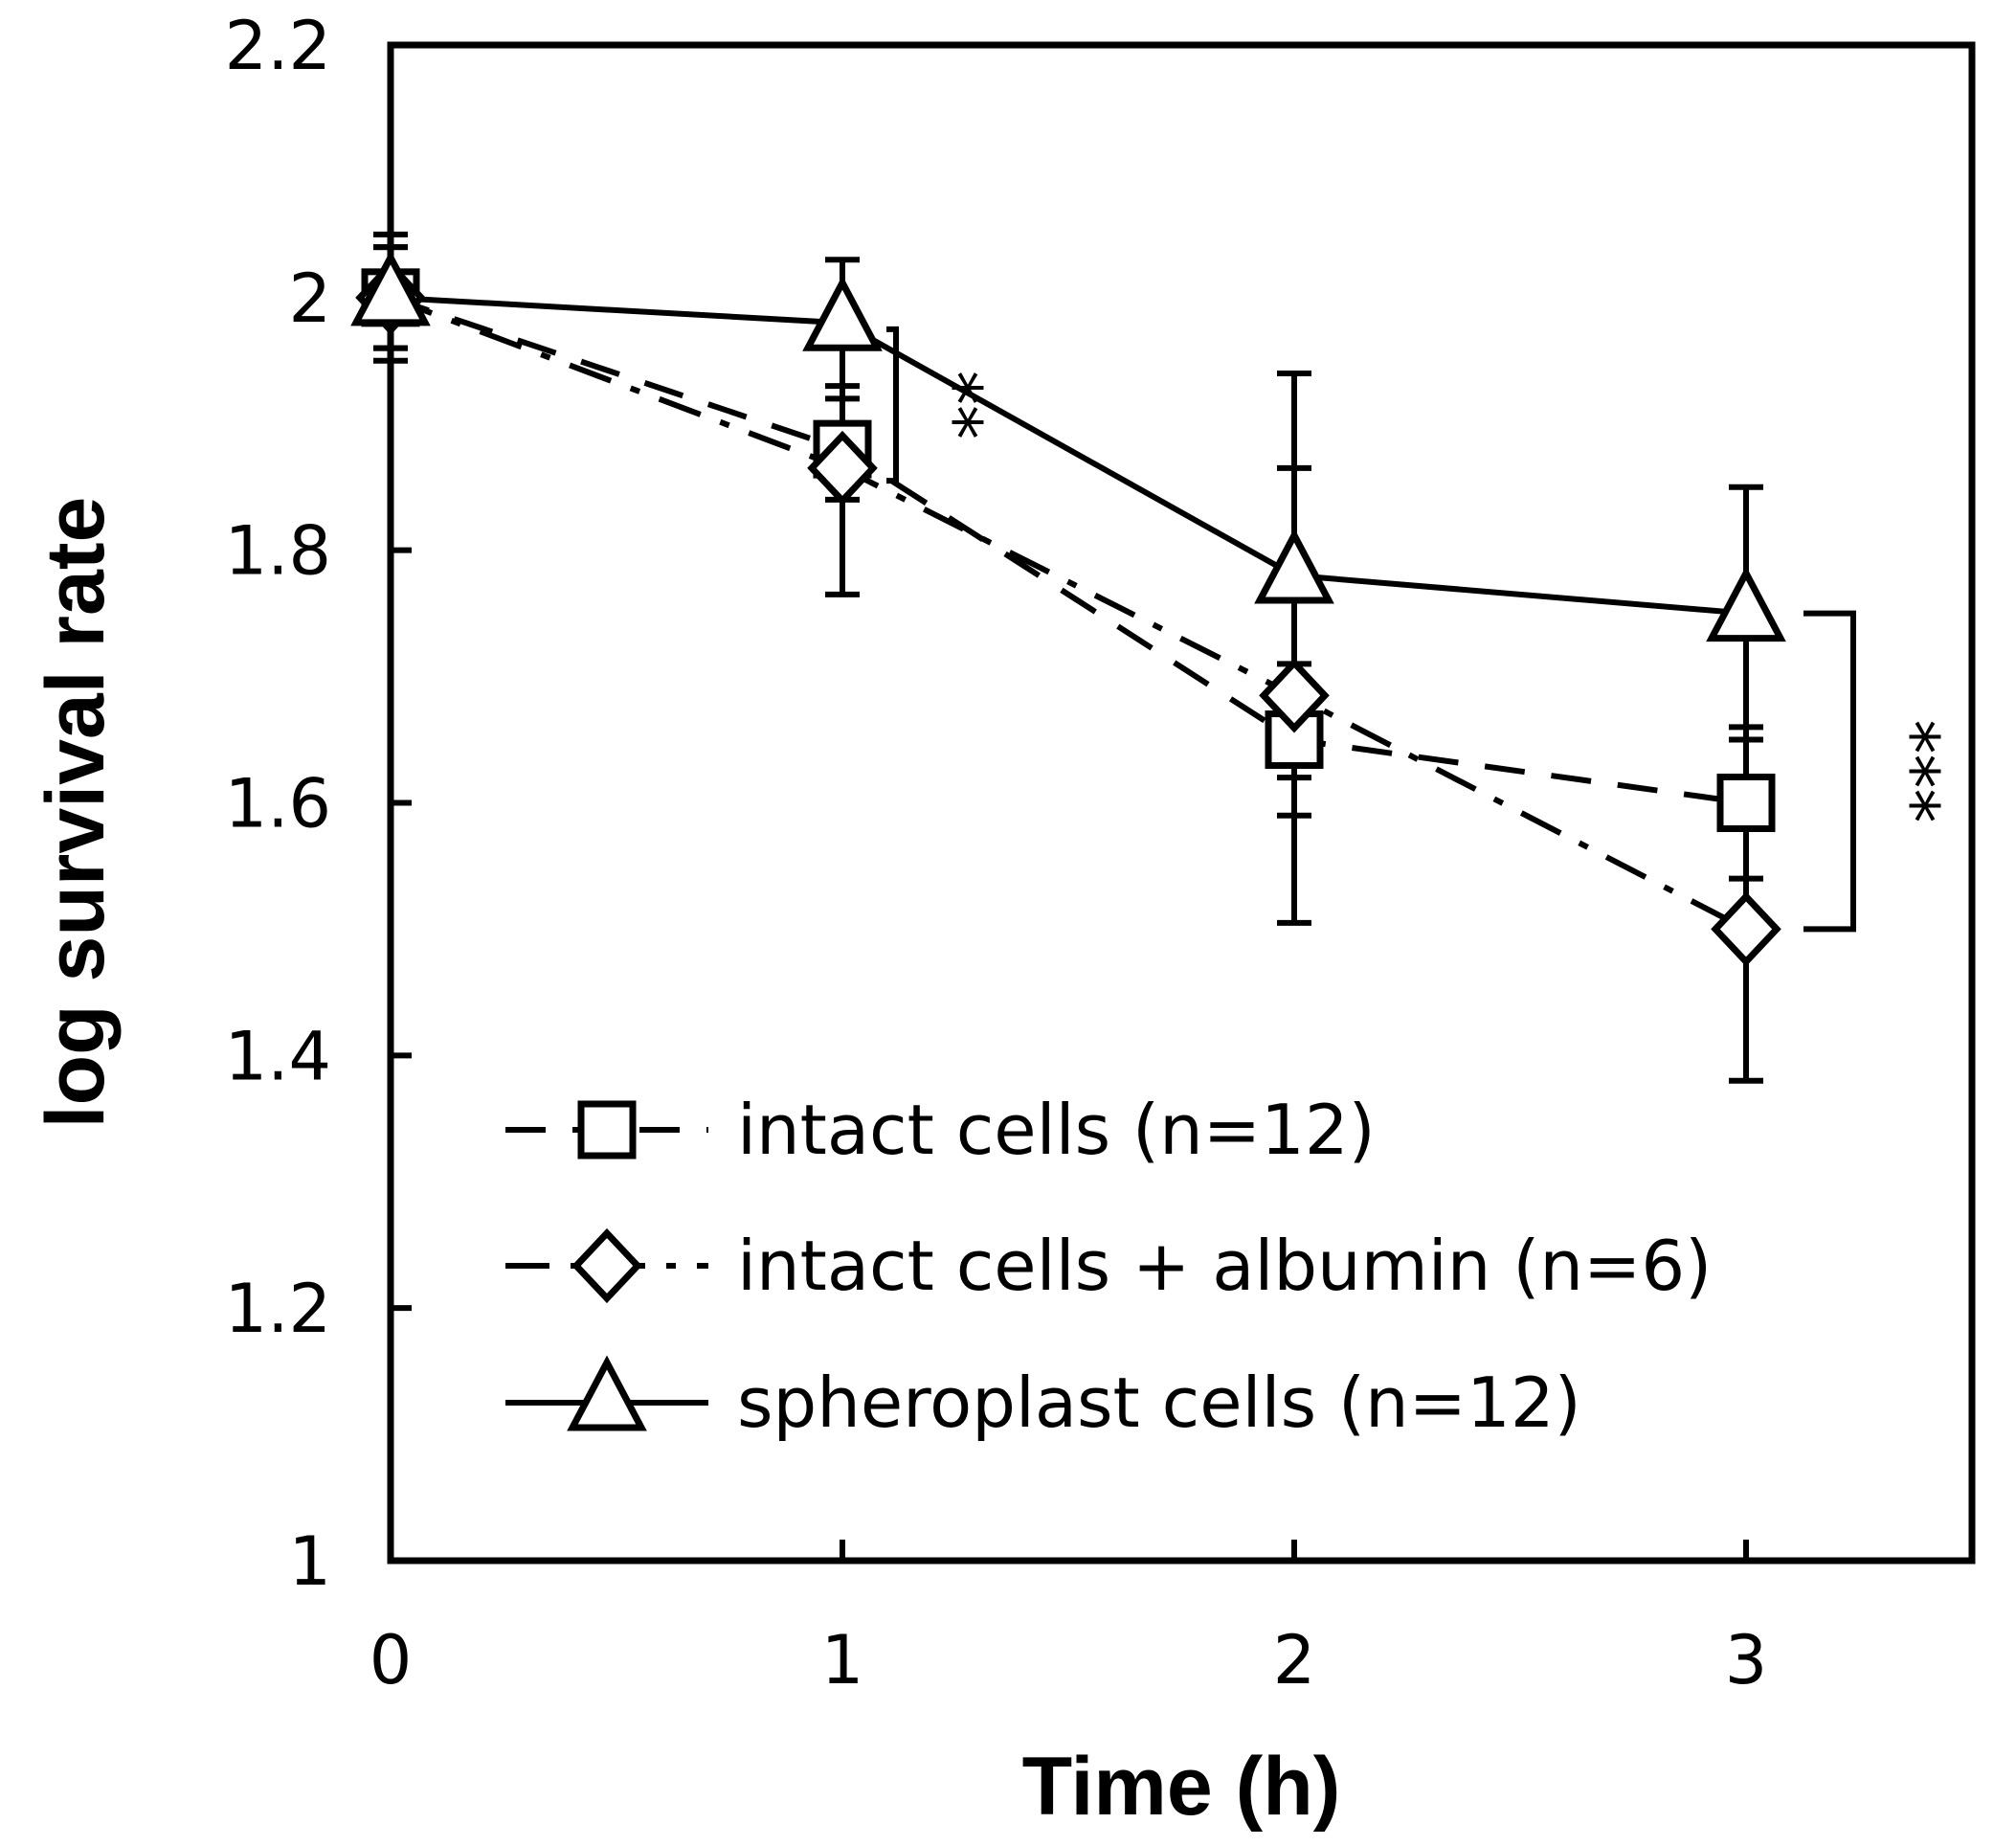  I want to click on significance-label: ***, so click(1914, 771).